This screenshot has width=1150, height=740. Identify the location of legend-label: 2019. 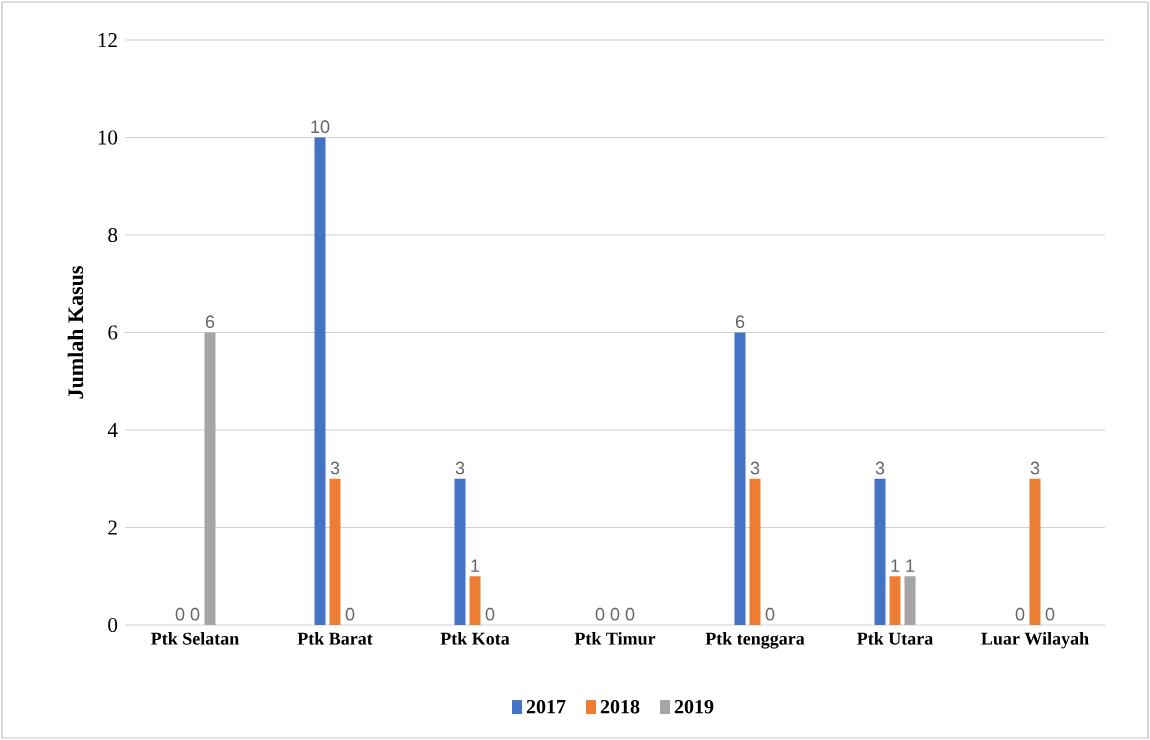
(694, 706).